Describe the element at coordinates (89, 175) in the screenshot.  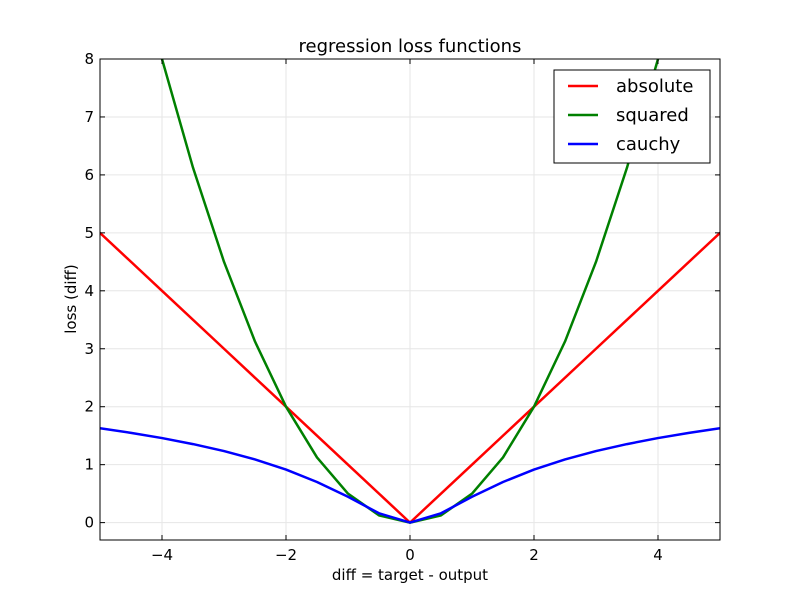
I see `y-tick-label: 6` at that location.